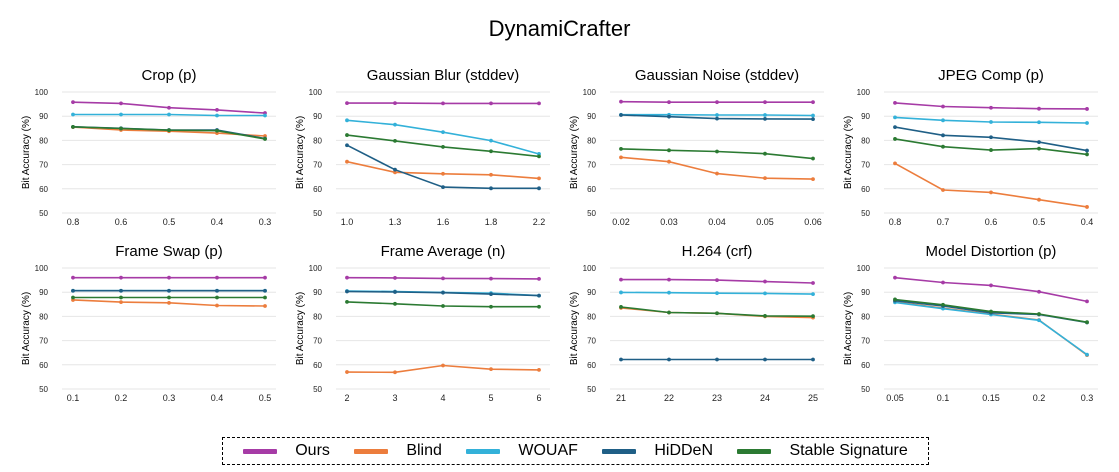 The image size is (1119, 472). What do you see at coordinates (265, 306) in the screenshot?
I see `panel-frame-swap-p-point-blind` at bounding box center [265, 306].